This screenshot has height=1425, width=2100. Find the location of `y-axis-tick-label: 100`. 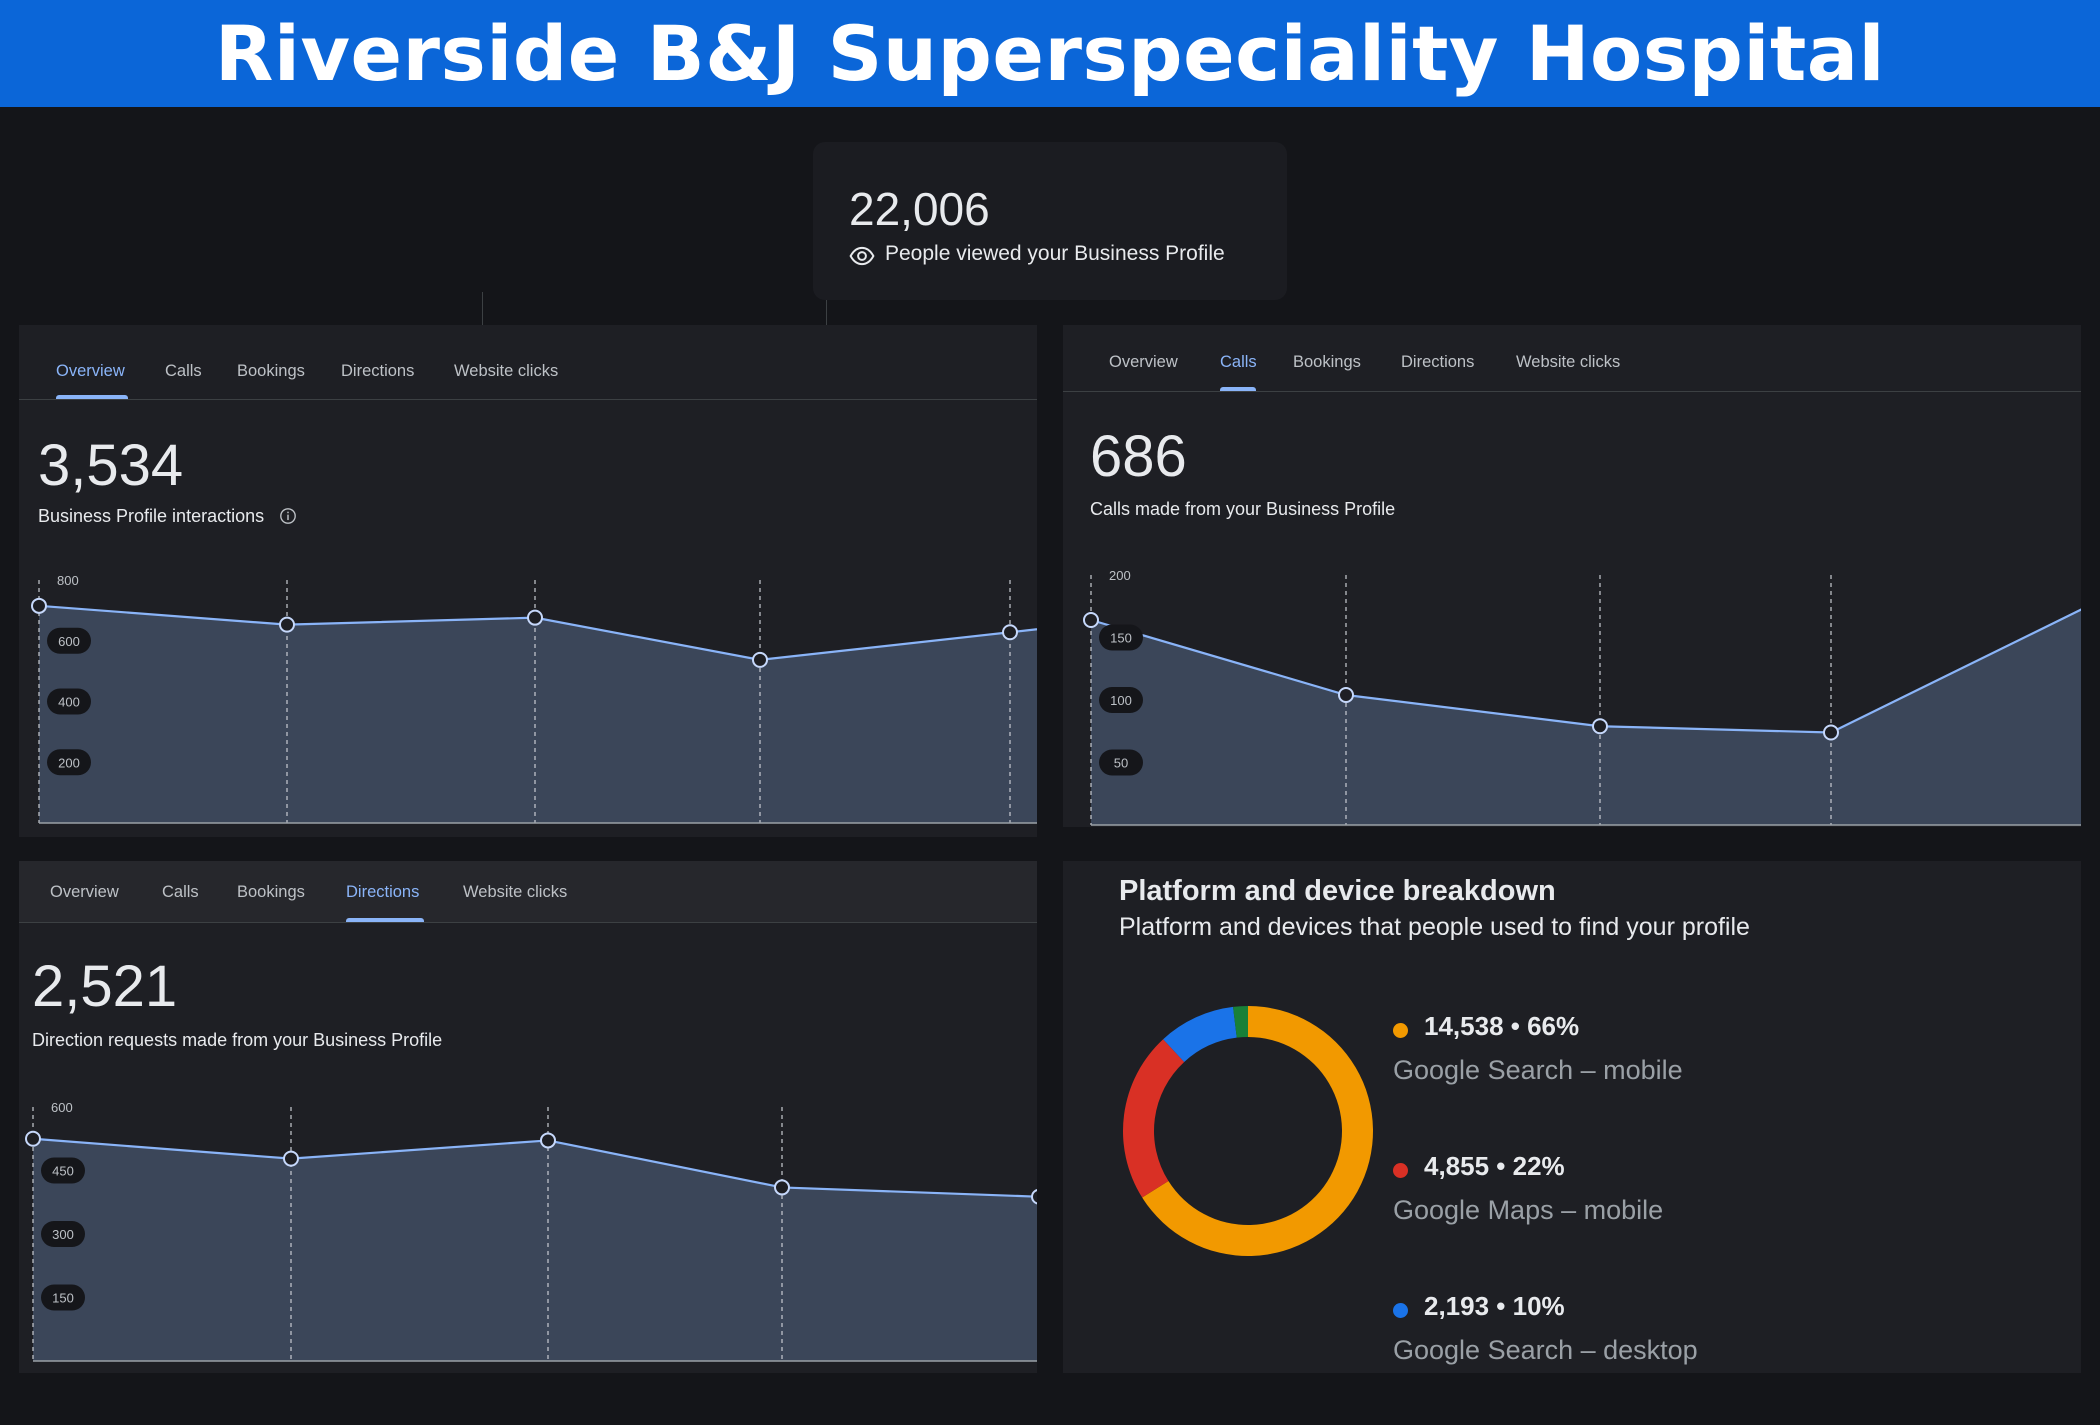

y-axis-tick-label: 100 is located at coordinates (1121, 700).